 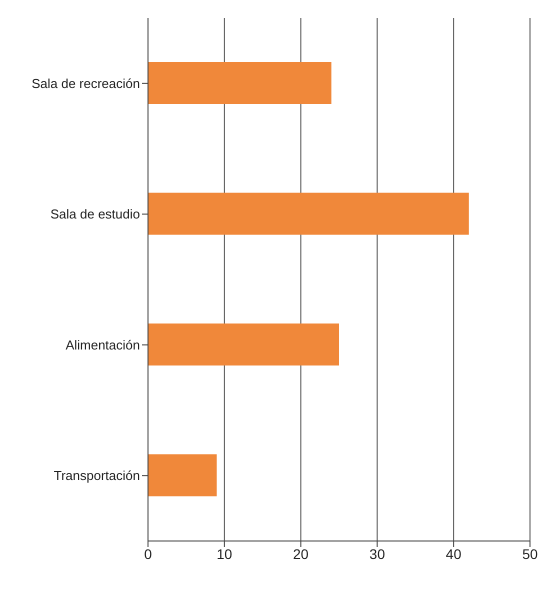 What do you see at coordinates (301, 554) in the screenshot?
I see `x-tick-label: 20` at bounding box center [301, 554].